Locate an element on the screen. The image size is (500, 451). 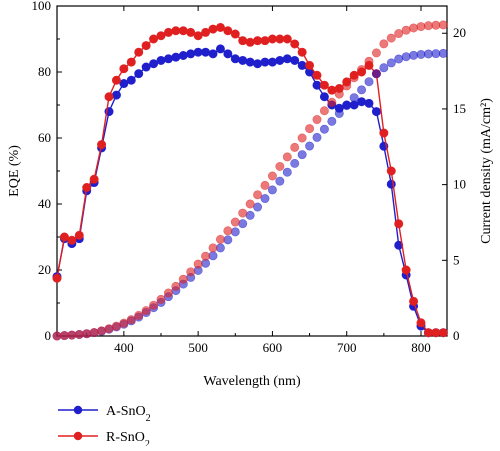
y-left-axis-label: EQE (%) is located at coordinates (14, 171).